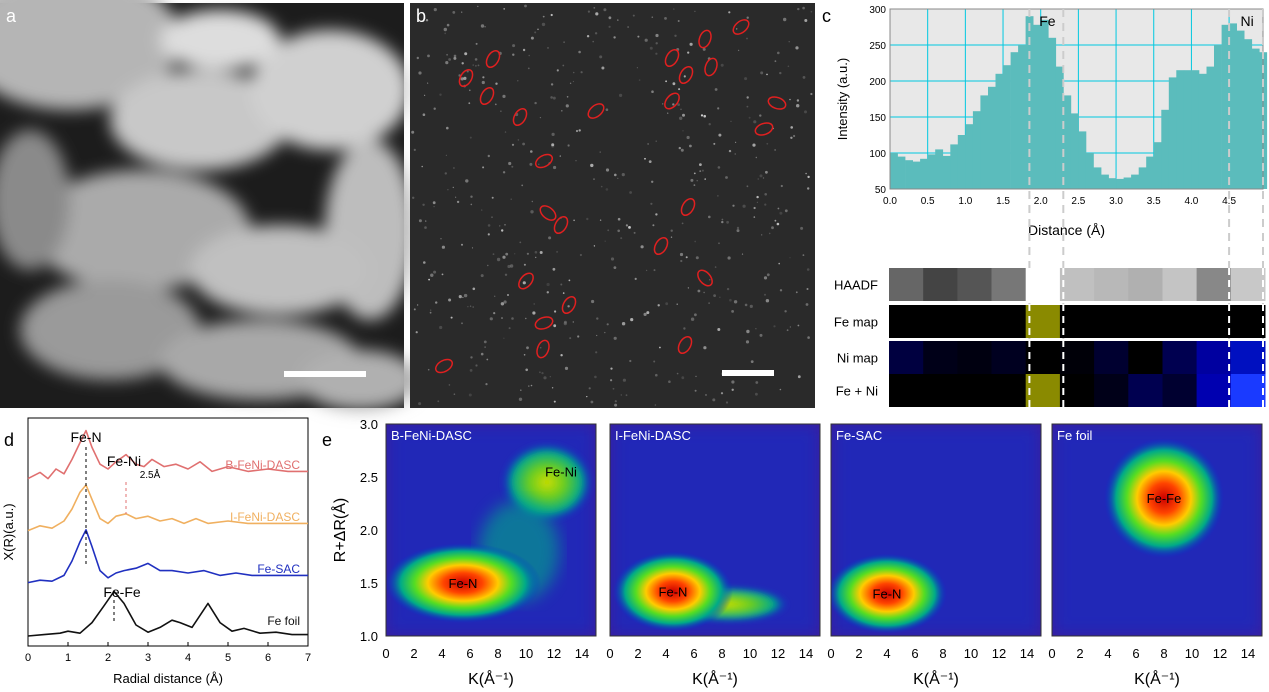  Describe the element at coordinates (188, 658) in the screenshot. I see `x-tick-label: 4` at that location.